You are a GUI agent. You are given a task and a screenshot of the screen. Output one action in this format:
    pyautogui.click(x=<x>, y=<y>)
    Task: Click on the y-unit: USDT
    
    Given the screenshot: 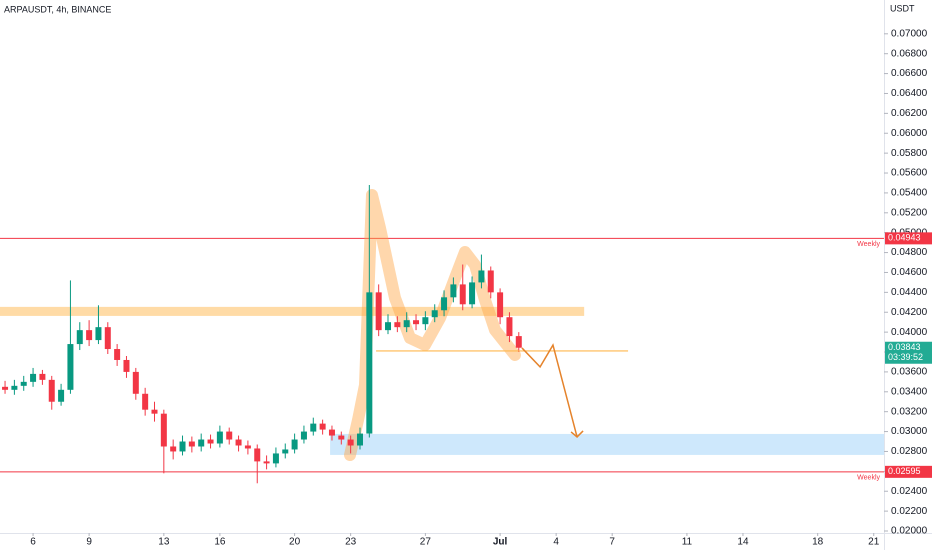 What is the action you would take?
    pyautogui.click(x=902, y=8)
    